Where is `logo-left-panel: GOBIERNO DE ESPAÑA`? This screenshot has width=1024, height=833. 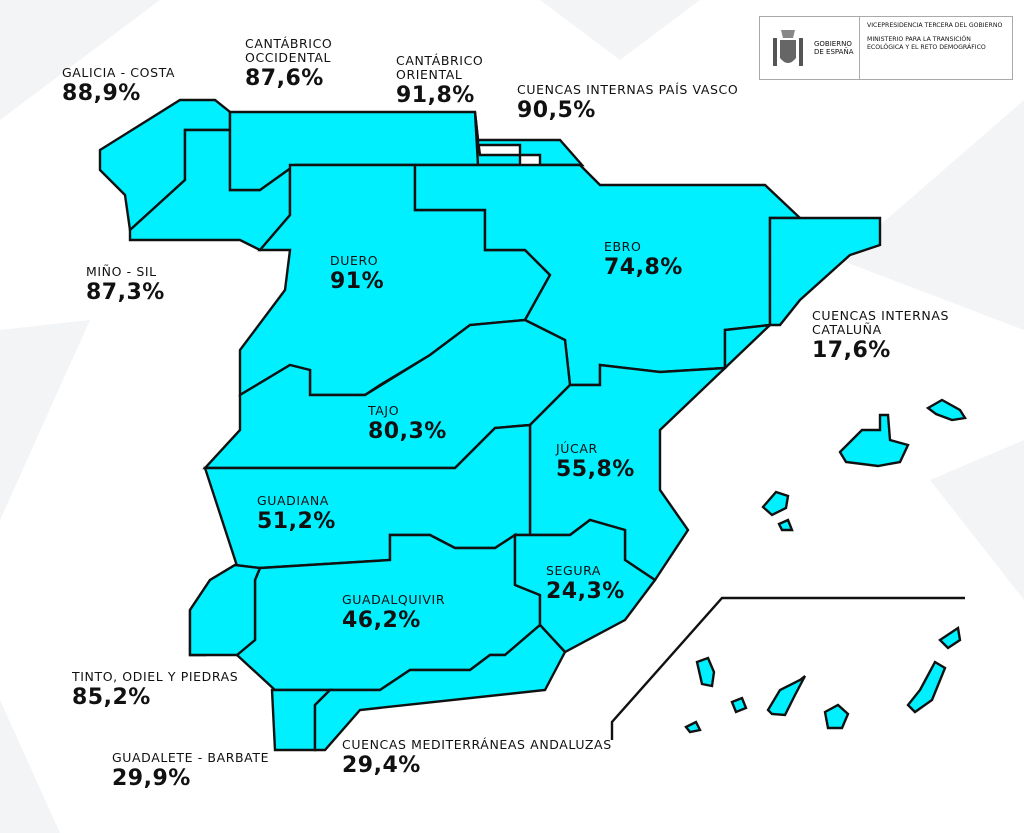
logo-left-panel: GOBIERNO DE ESPAÑA is located at coordinates (810, 48).